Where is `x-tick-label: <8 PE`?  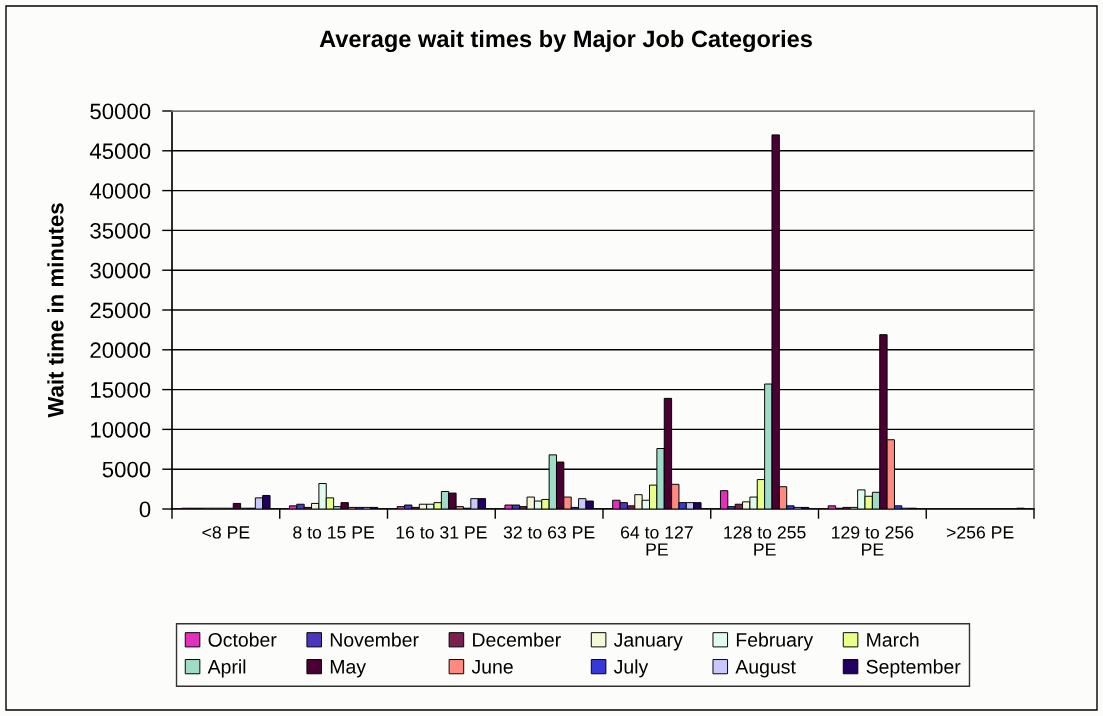 x-tick-label: <8 PE is located at coordinates (226, 532).